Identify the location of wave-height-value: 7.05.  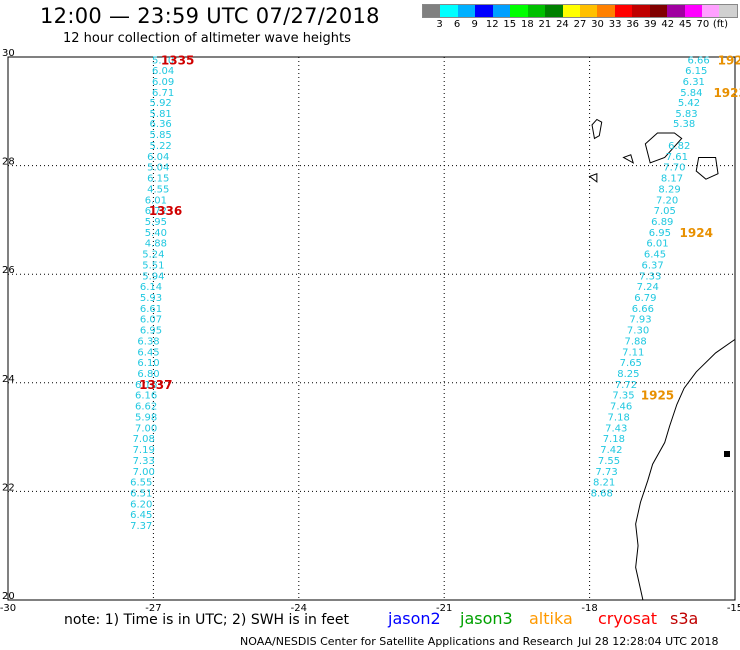
(665, 211).